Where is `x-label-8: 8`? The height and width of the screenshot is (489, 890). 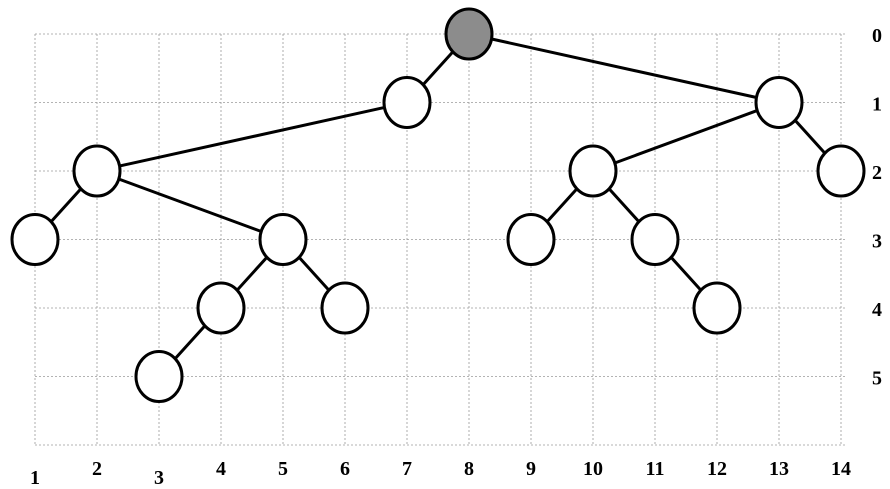
x-label-8: 8 is located at coordinates (469, 469).